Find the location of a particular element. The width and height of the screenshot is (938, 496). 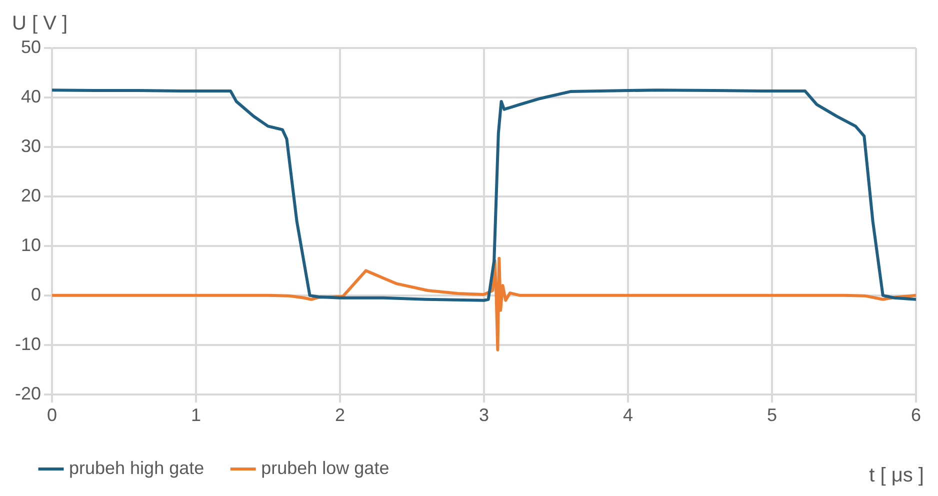

y-tick-label: -10 is located at coordinates (28, 344).